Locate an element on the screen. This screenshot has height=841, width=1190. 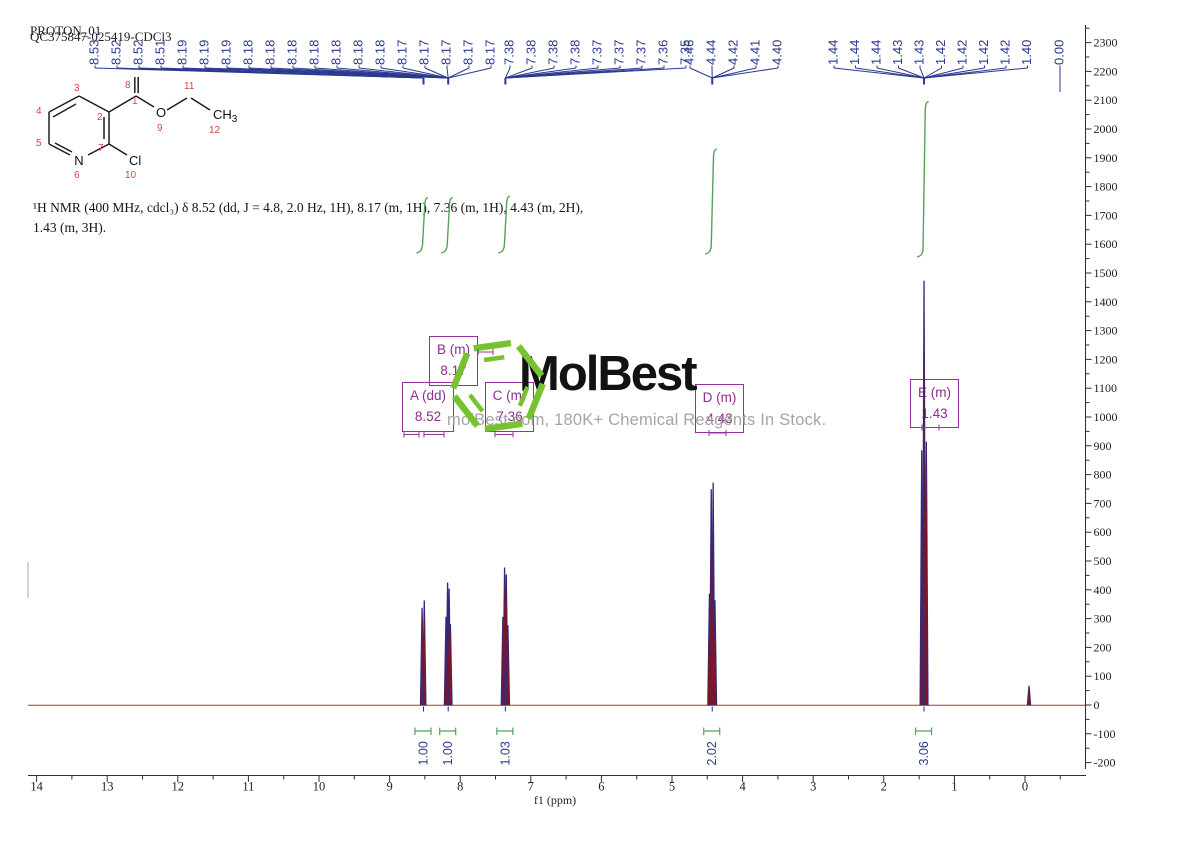
atom-number: 6 is located at coordinates (77, 175).